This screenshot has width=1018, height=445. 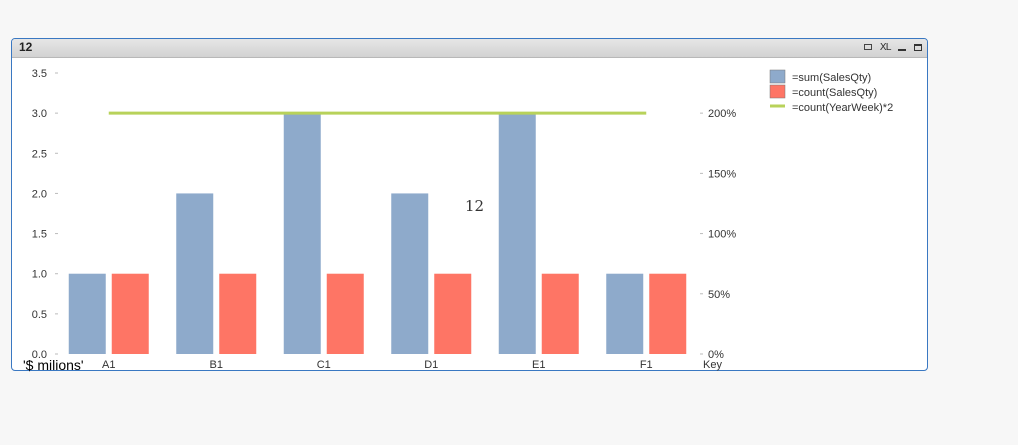 What do you see at coordinates (893, 47) in the screenshot?
I see `window-controls: XL` at bounding box center [893, 47].